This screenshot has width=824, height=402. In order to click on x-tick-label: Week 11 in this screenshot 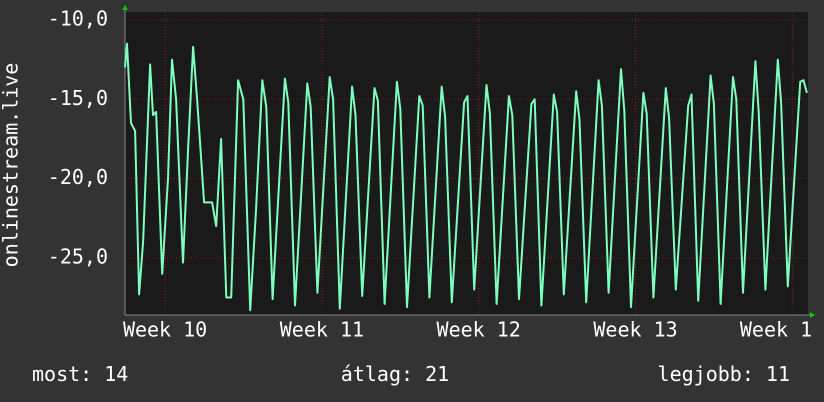, I will do `click(322, 330)`.